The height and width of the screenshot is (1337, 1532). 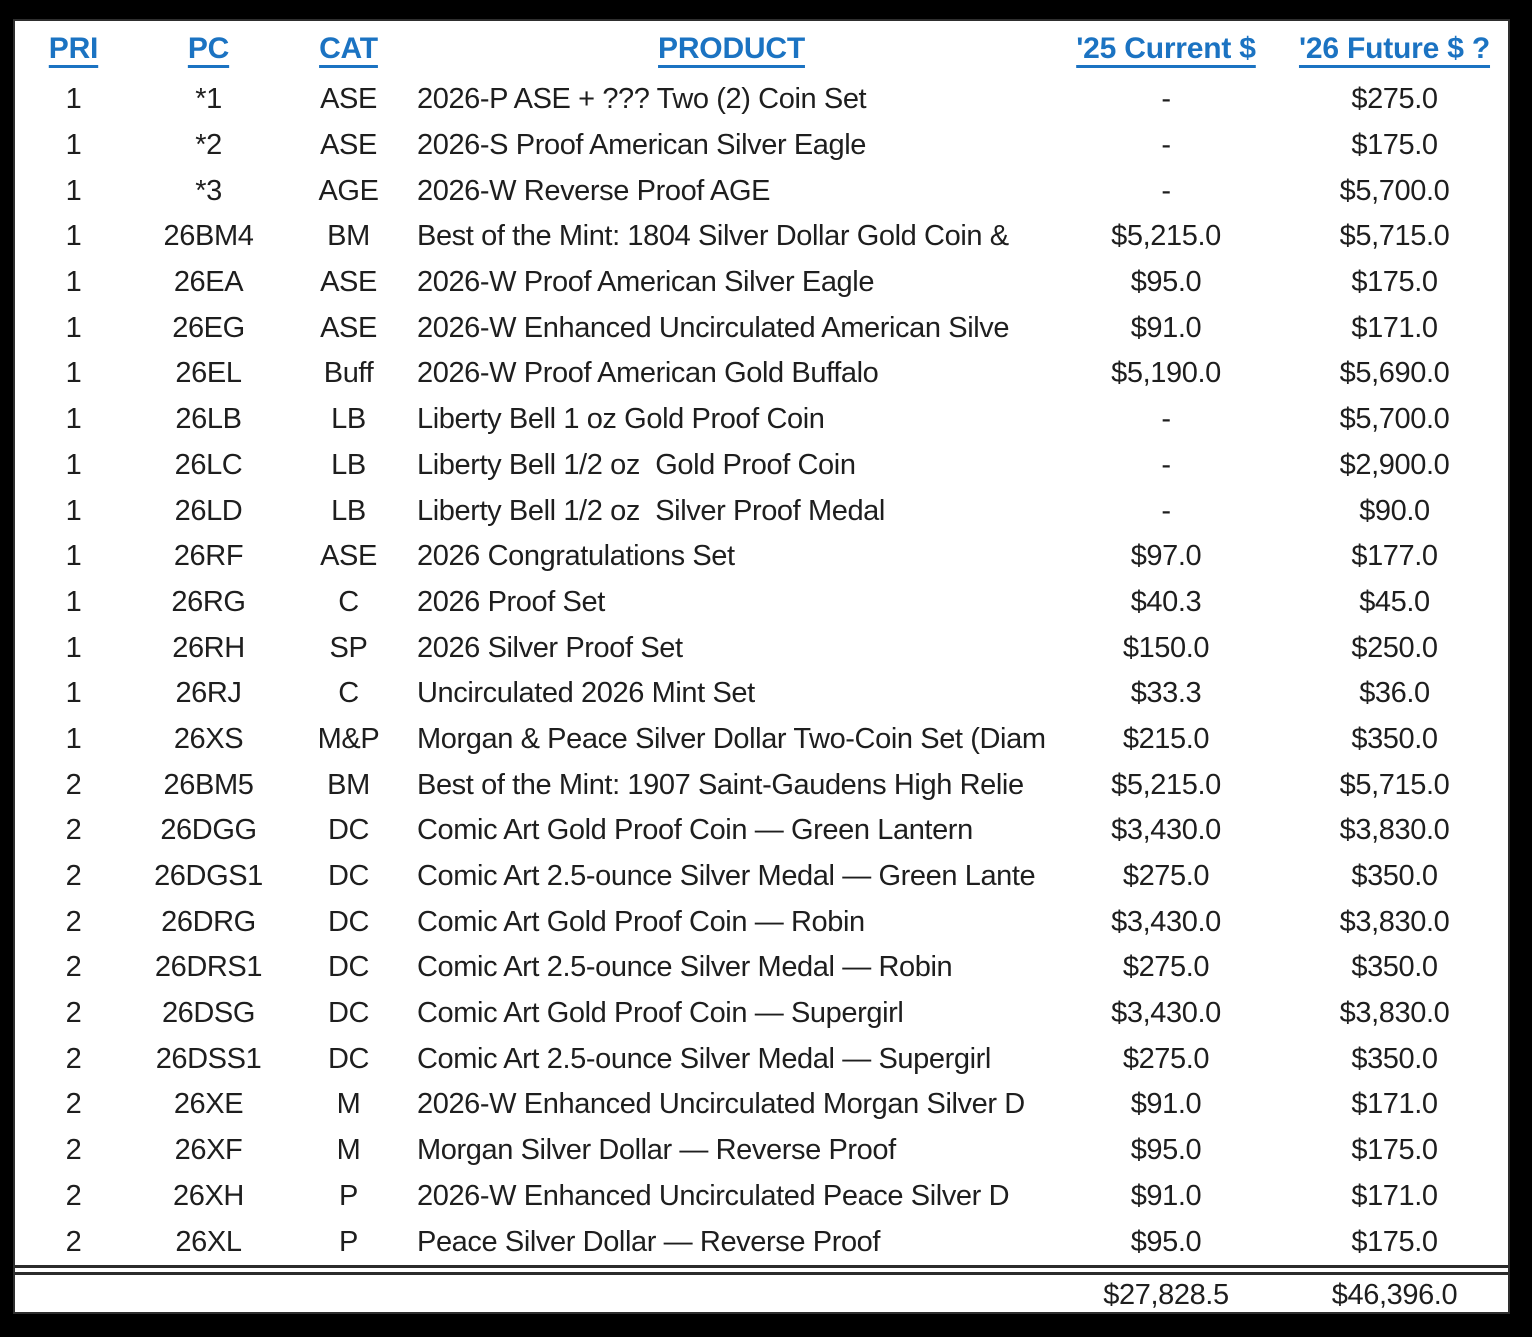 What do you see at coordinates (208, 327) in the screenshot?
I see `pc-cell: 26EG` at bounding box center [208, 327].